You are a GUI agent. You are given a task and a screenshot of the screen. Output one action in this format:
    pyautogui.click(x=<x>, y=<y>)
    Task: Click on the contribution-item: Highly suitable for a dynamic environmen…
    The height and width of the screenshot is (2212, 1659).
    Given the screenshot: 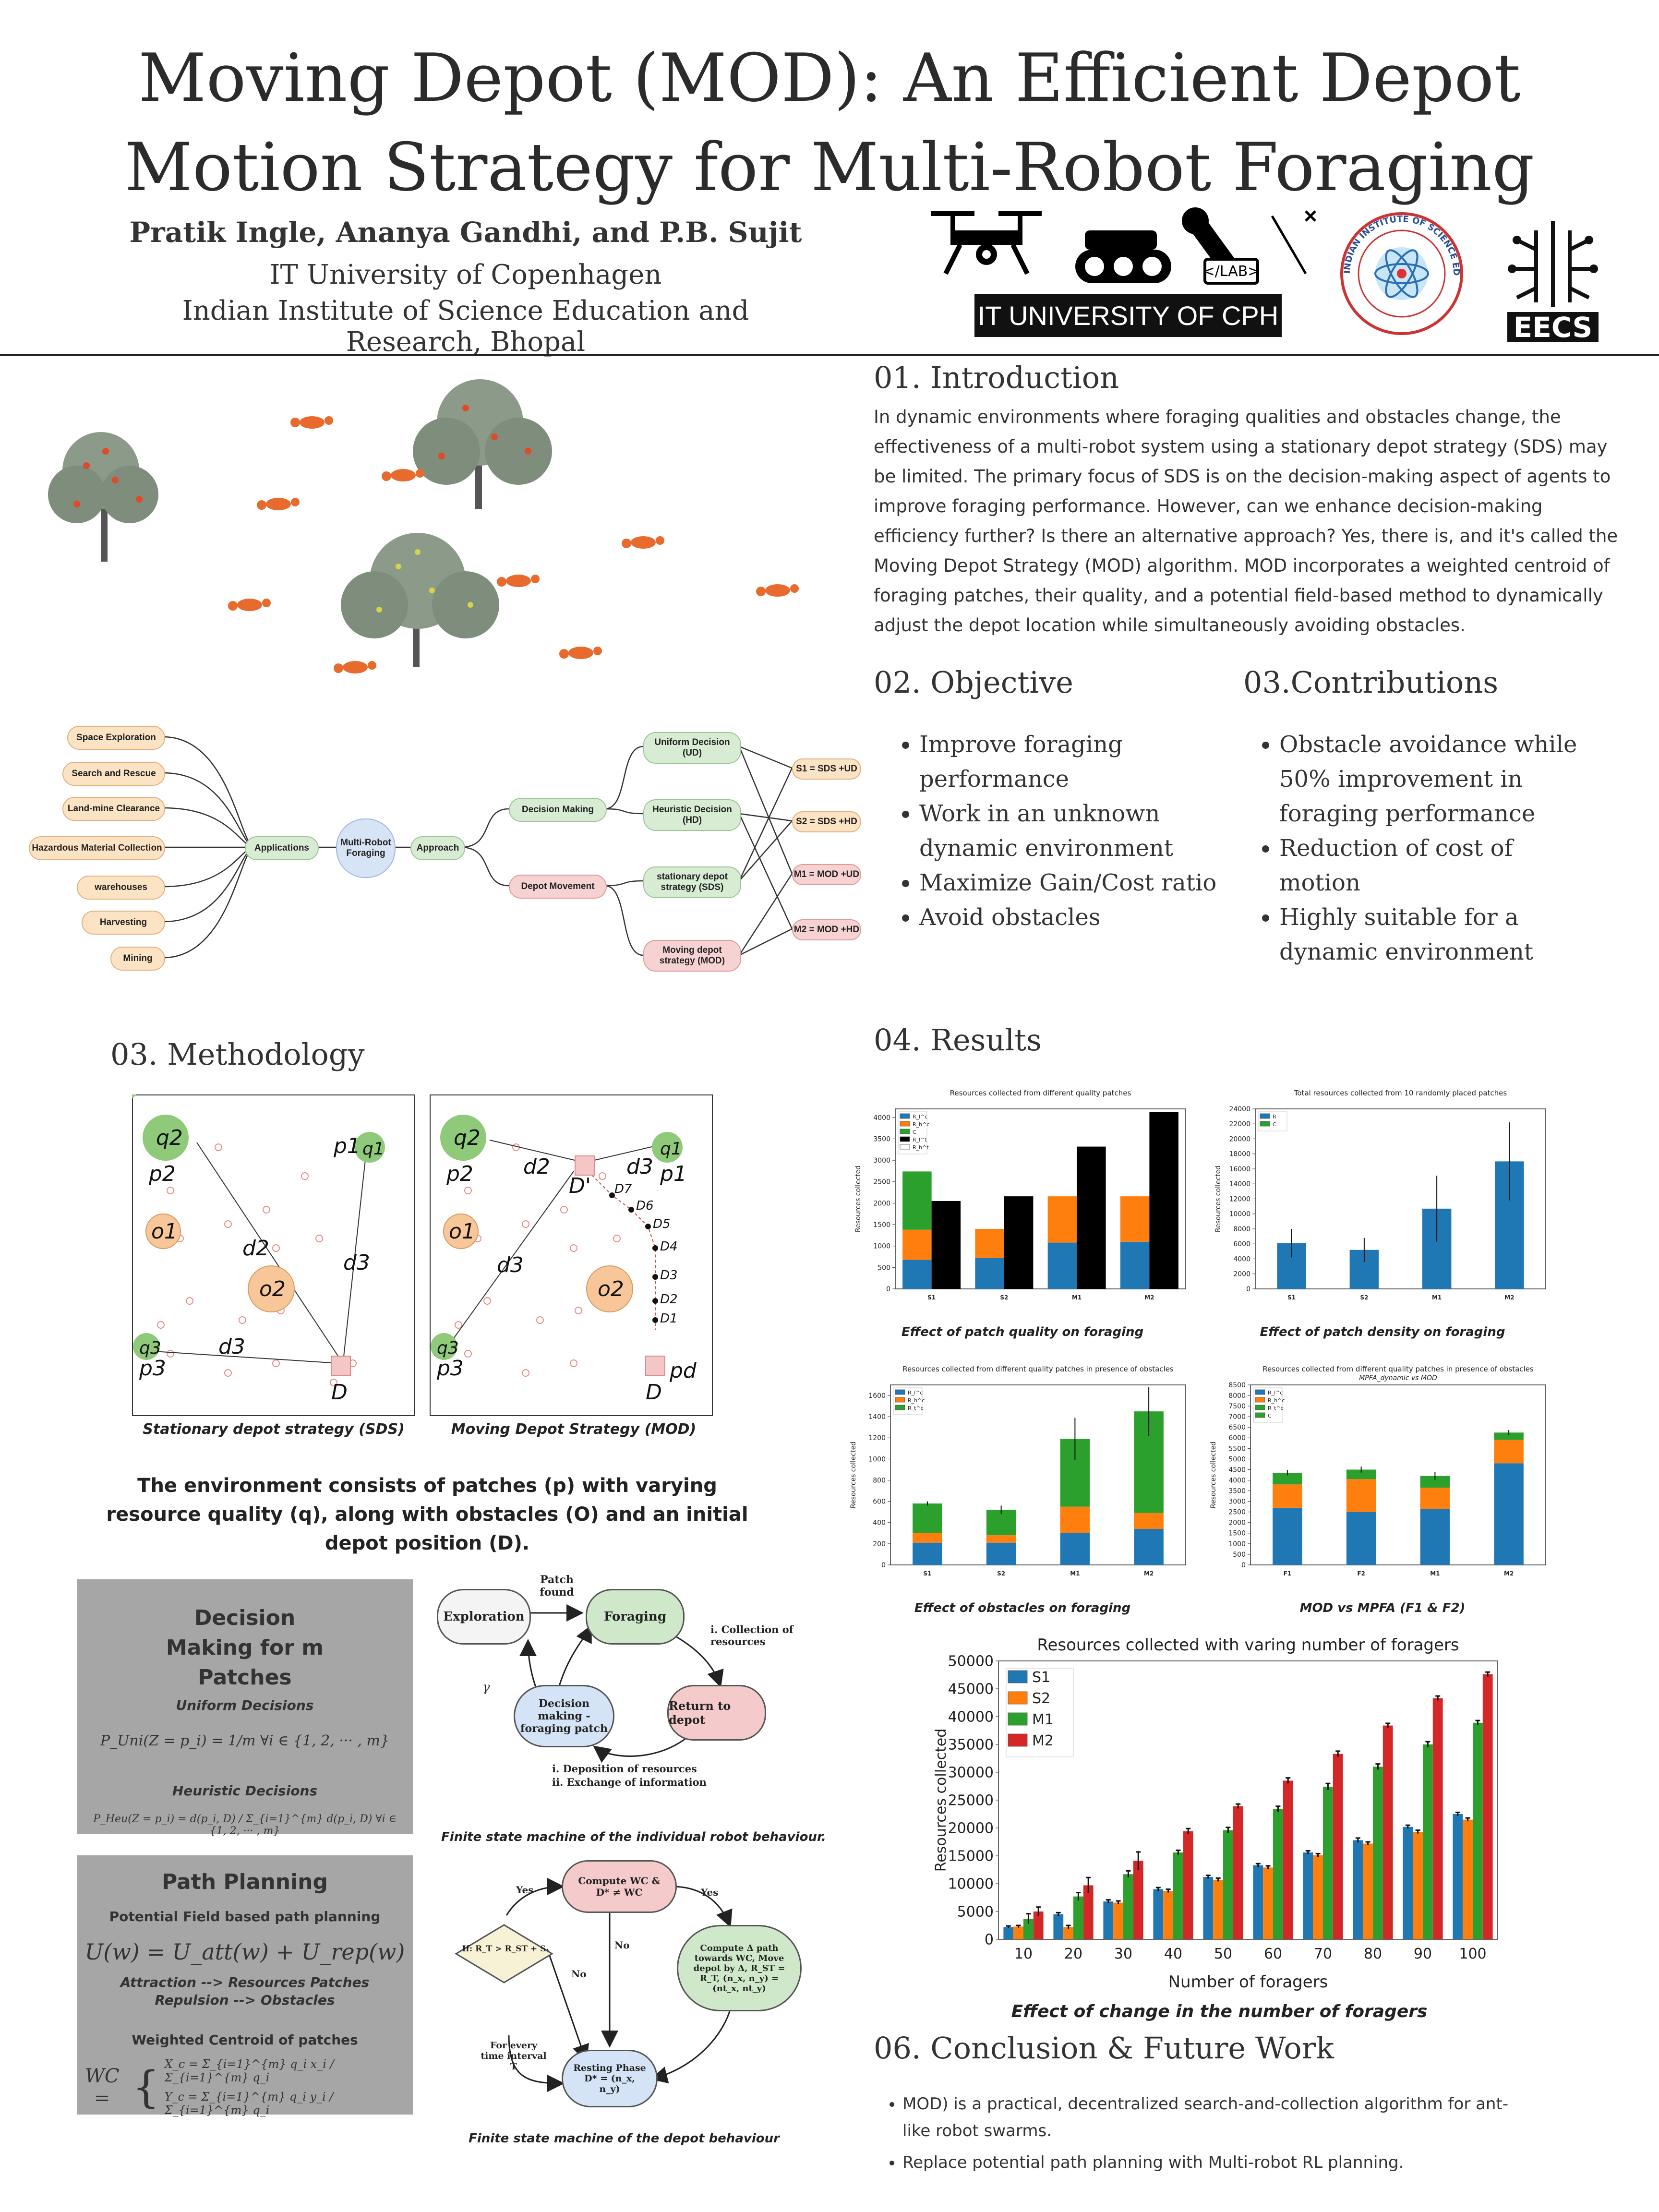 What is the action you would take?
    pyautogui.click(x=1438, y=934)
    